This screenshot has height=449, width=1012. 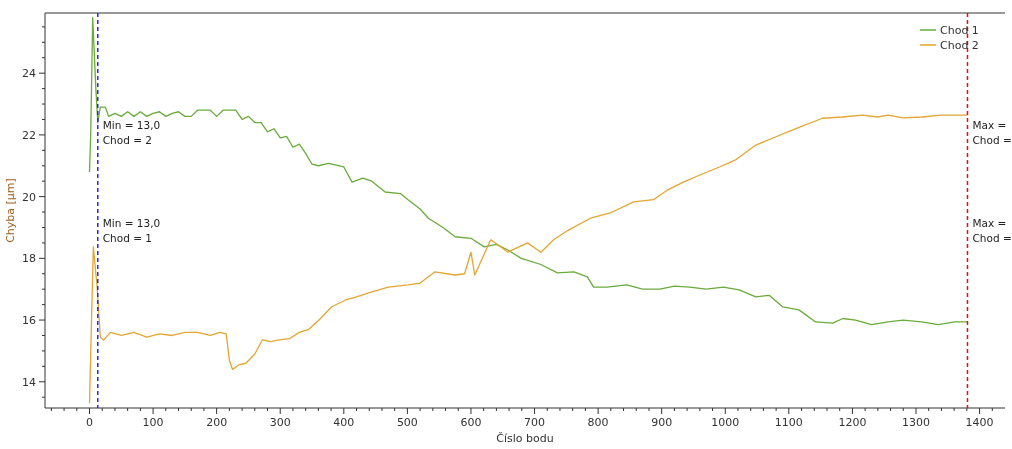 What do you see at coordinates (662, 422) in the screenshot?
I see `x-tick-label: 900` at bounding box center [662, 422].